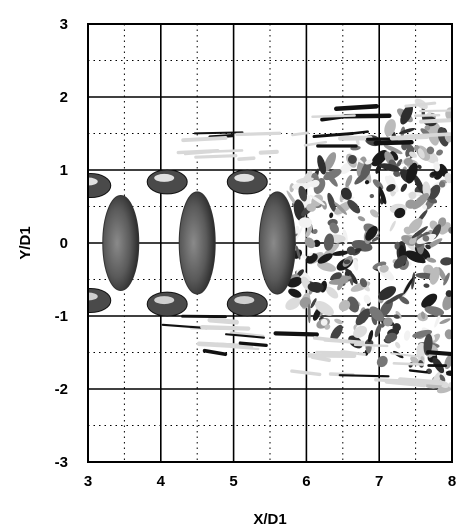 This screenshot has width=466, height=531. Describe the element at coordinates (64, 97) in the screenshot. I see `y-tick-label: 2` at that location.